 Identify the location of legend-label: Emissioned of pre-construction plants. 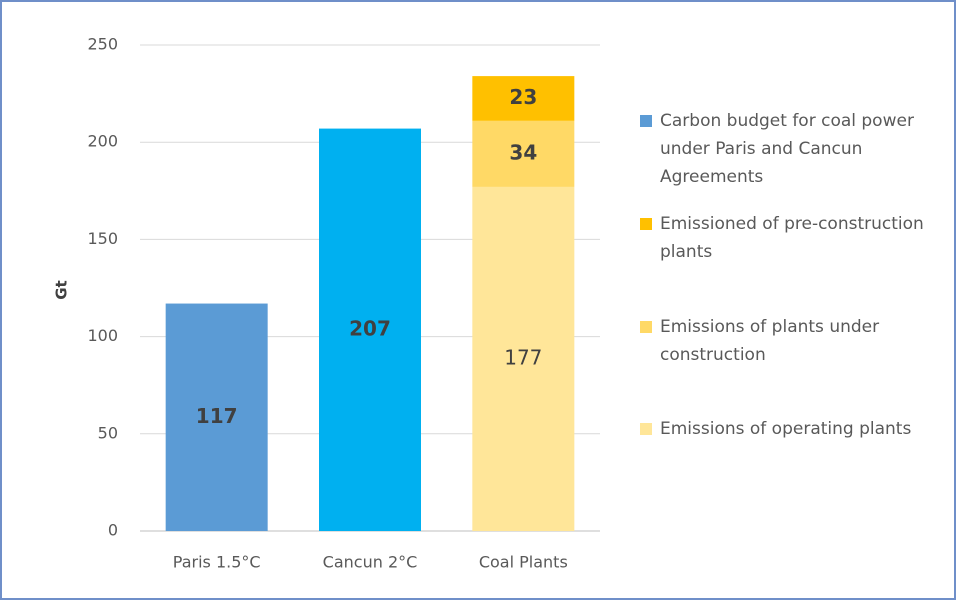
(792, 238).